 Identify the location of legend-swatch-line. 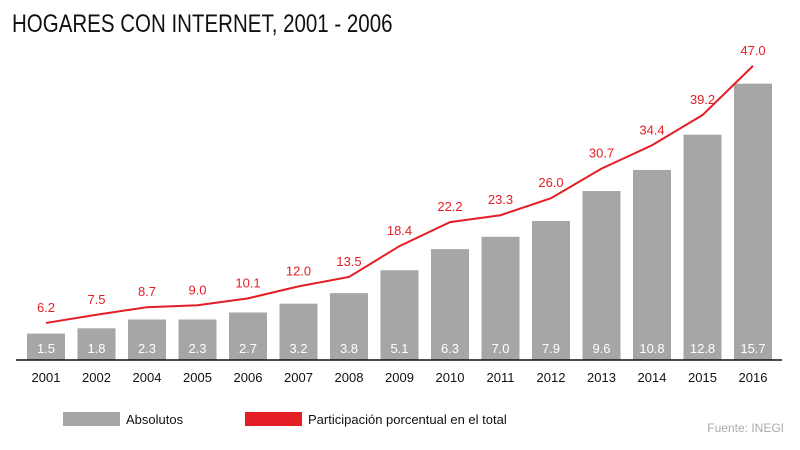
(273, 419).